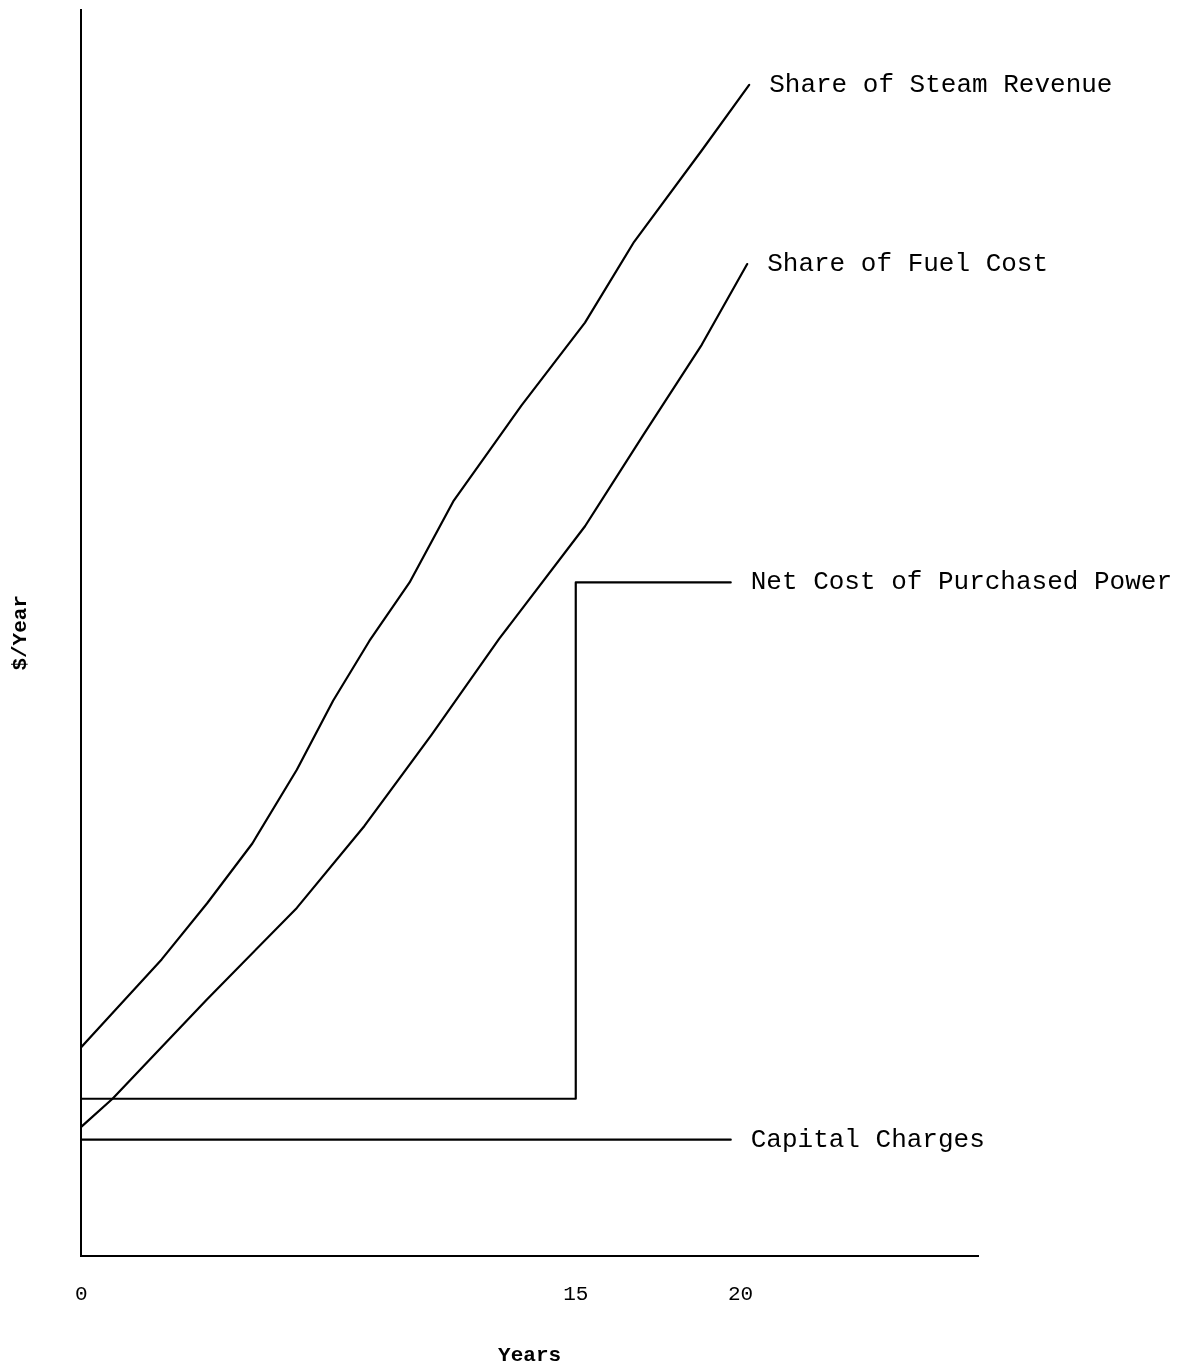 The height and width of the screenshot is (1372, 1185). I want to click on series-label: Share of Steam Revenue, so click(941, 84).